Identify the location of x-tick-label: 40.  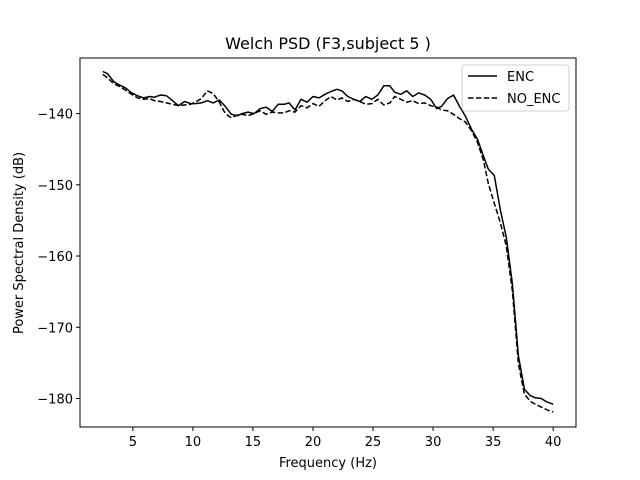
(553, 442).